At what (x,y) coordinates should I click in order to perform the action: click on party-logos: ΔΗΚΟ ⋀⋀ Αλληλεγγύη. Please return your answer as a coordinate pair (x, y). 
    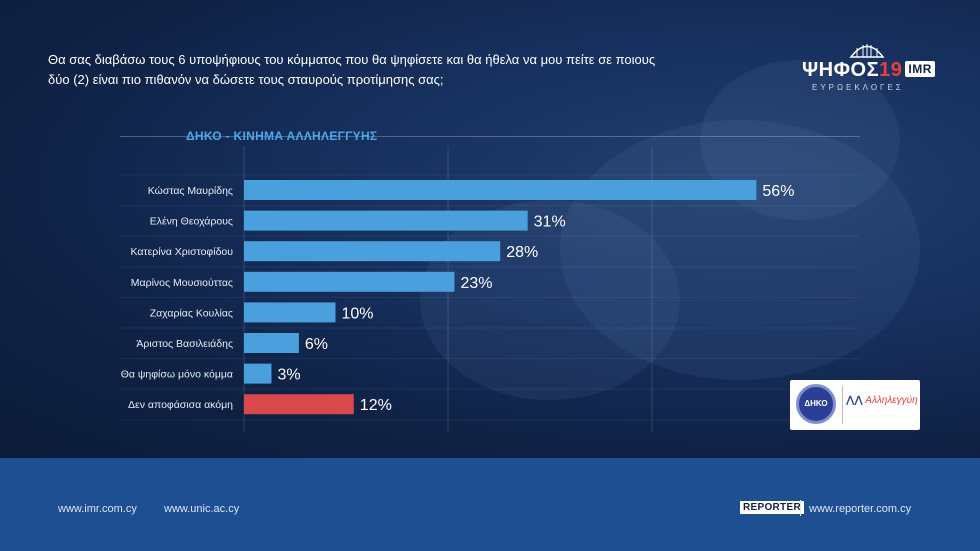
    Looking at the image, I should click on (855, 405).